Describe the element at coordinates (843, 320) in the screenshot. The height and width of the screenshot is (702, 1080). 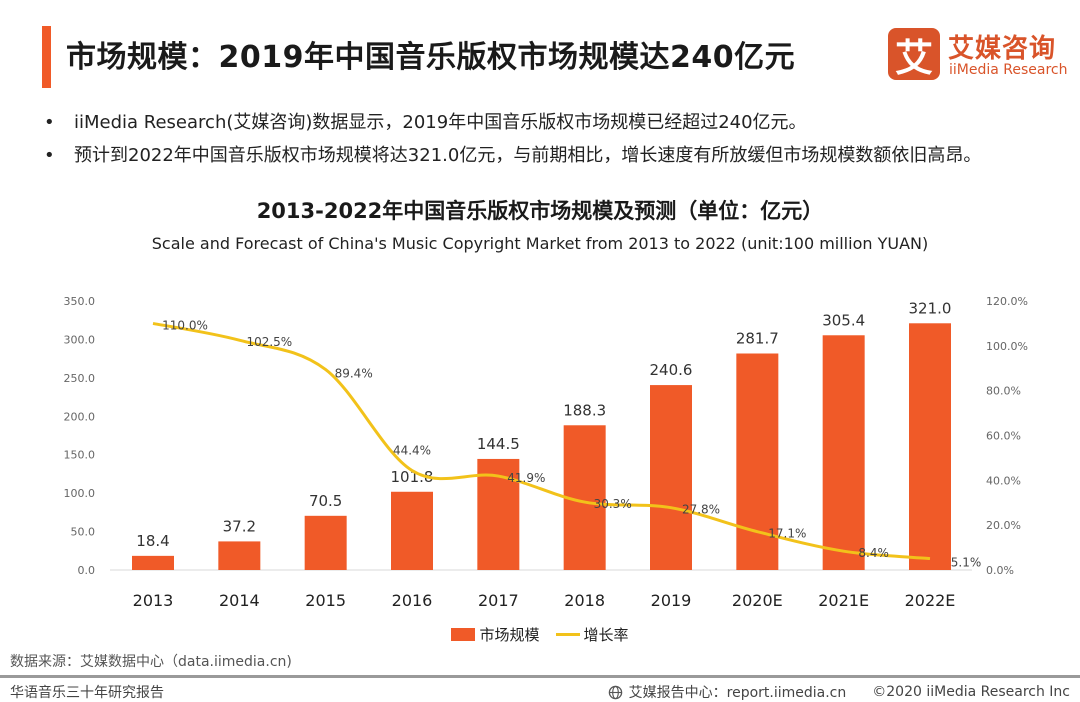
I see `bar-data-label: 305.4` at that location.